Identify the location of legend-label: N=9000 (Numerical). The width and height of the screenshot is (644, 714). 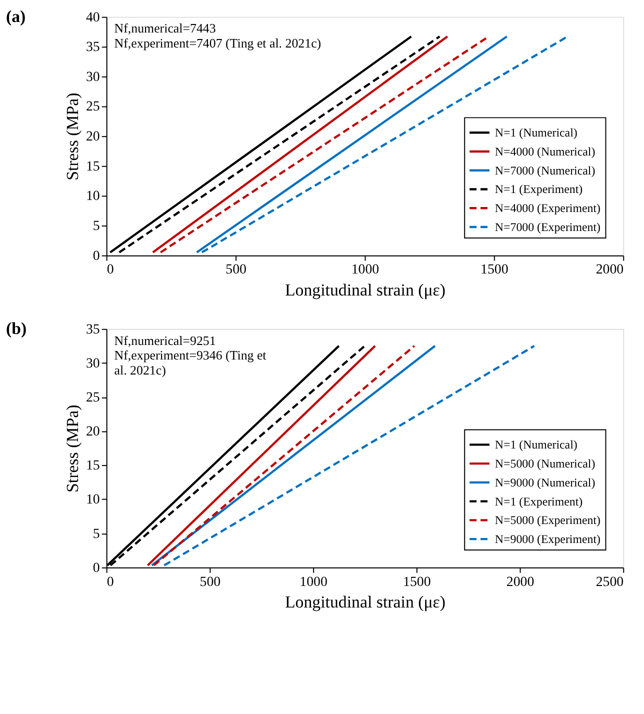
(545, 482).